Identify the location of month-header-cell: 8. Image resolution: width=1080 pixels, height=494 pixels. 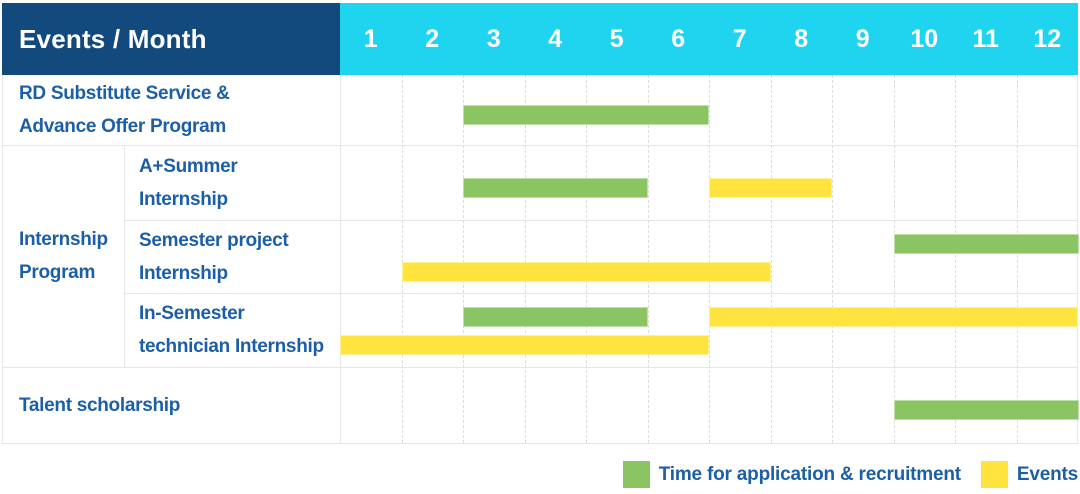
(801, 38).